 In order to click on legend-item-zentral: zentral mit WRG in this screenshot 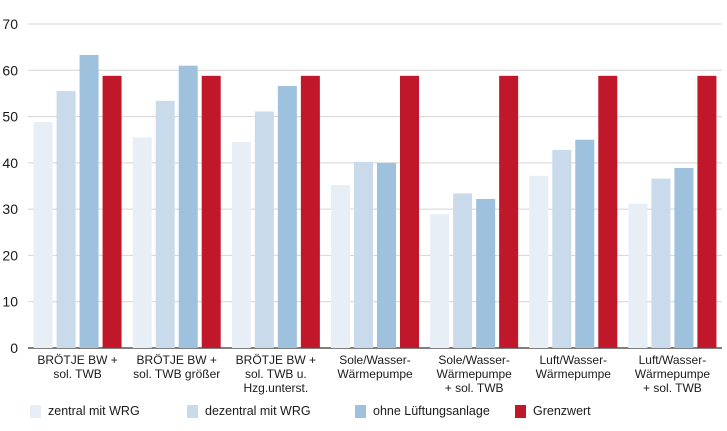, I will do `click(85, 411)`.